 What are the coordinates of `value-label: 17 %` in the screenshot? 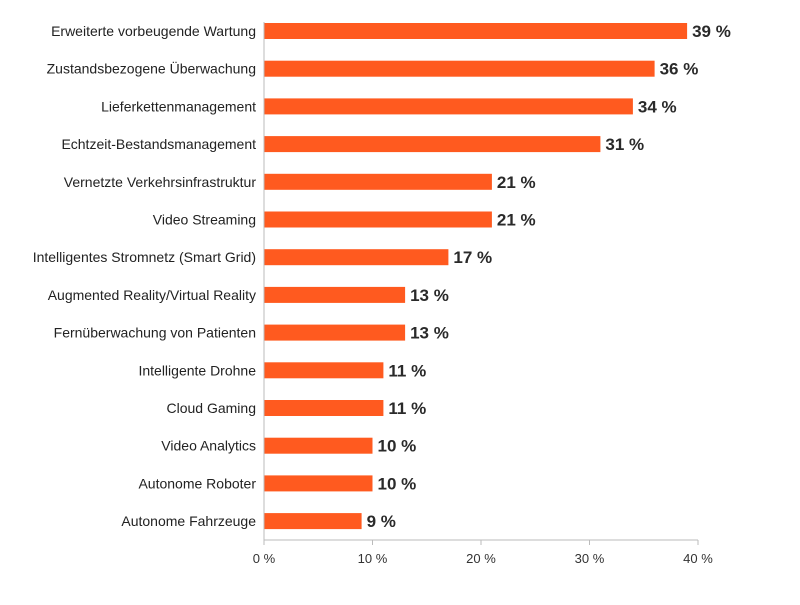 It's located at (472, 257).